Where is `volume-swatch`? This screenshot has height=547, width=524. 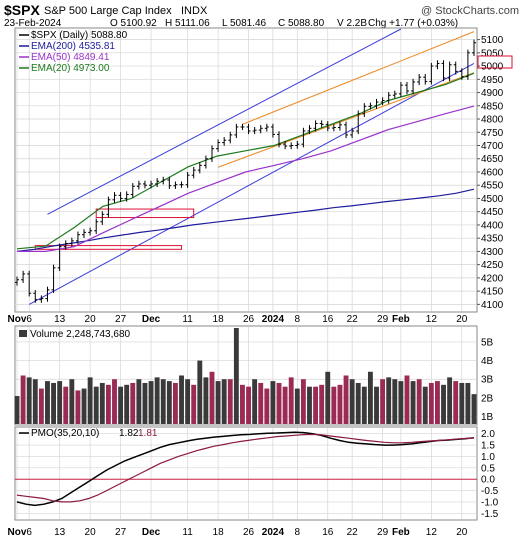
volume-swatch is located at coordinates (23, 333).